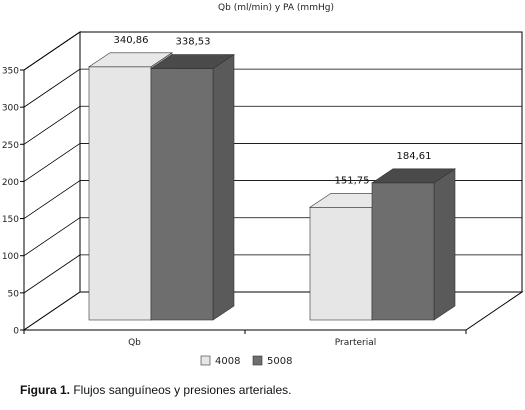 This screenshot has height=410, width=525. I want to click on y-tick-label: 350, so click(10, 72).